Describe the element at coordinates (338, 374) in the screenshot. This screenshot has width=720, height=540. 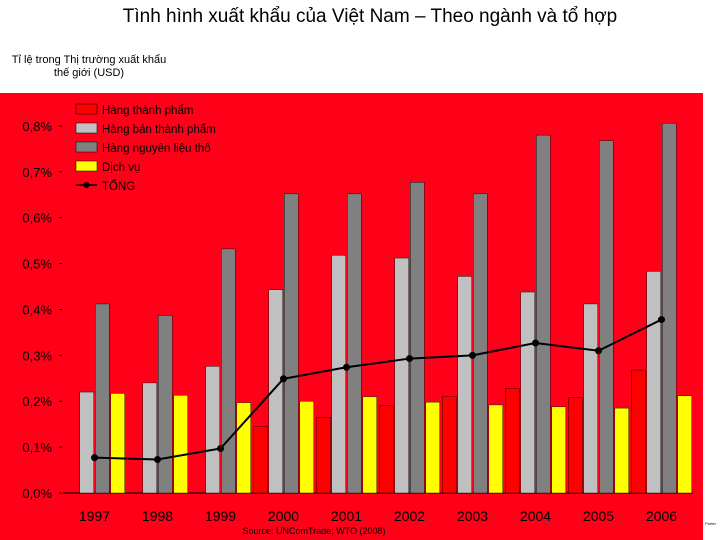
I see `bar-1-2001` at that location.